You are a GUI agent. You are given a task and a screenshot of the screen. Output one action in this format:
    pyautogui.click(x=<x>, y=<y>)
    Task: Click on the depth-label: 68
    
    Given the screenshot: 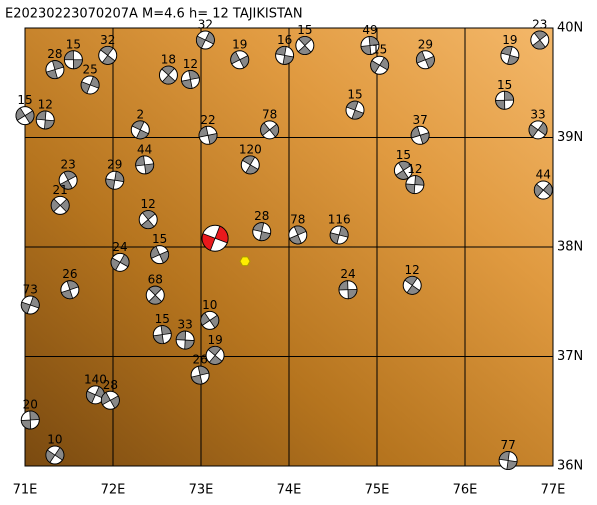 What is the action you would take?
    pyautogui.click(x=155, y=280)
    